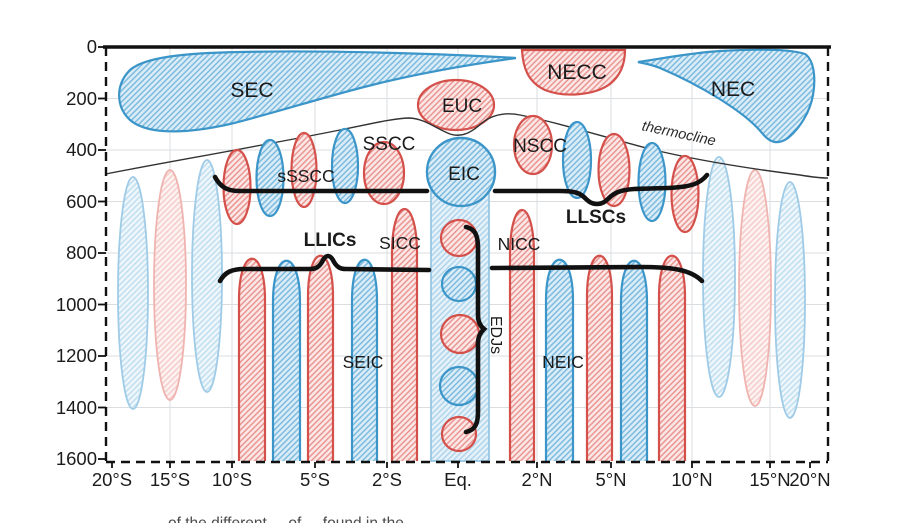 Image resolution: width=916 pixels, height=523 pixels. I want to click on nscc-shape, so click(533, 145).